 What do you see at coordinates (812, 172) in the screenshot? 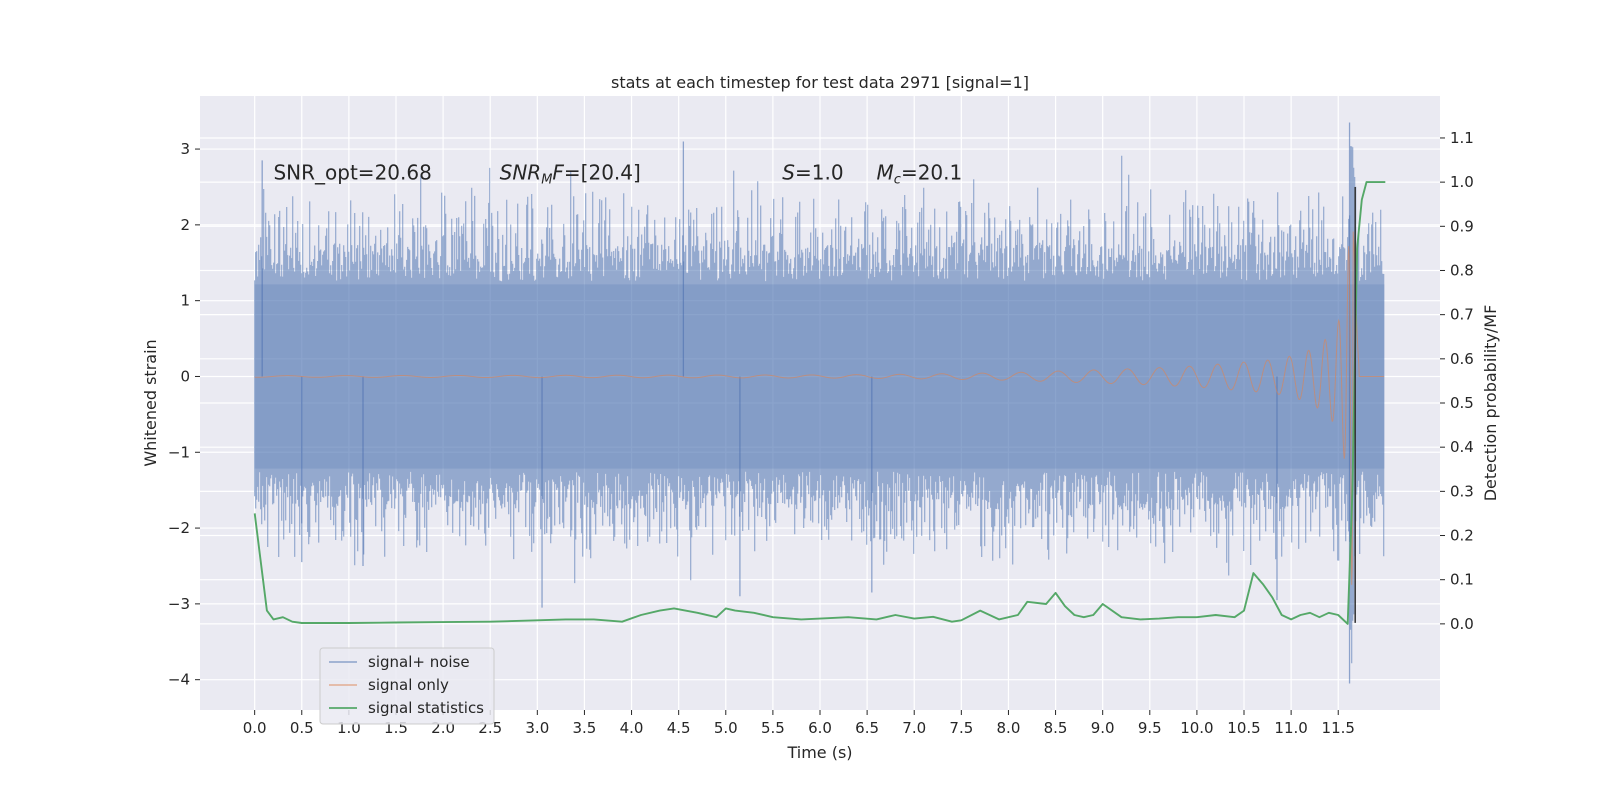
I see `annotation-2: S=1.0` at bounding box center [812, 172].